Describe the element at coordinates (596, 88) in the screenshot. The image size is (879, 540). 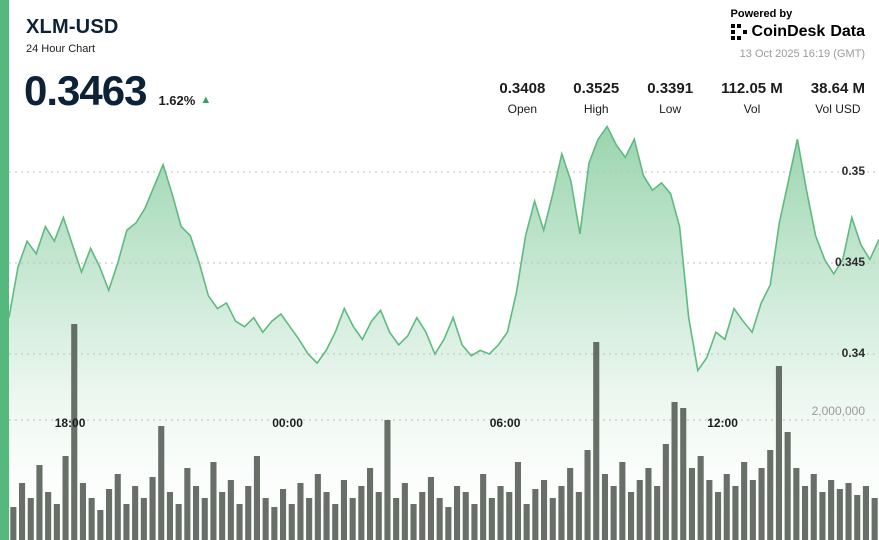
I see `stat-high-value: 0.3525` at that location.